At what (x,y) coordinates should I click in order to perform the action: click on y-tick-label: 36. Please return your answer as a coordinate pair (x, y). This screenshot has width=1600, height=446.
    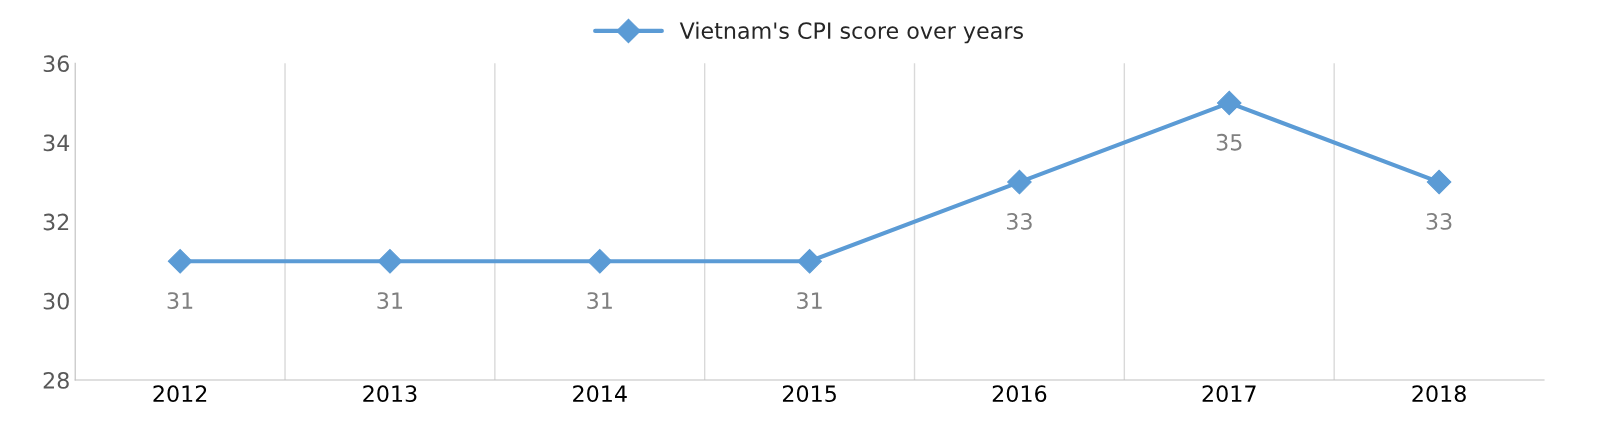
    Looking at the image, I should click on (56, 64).